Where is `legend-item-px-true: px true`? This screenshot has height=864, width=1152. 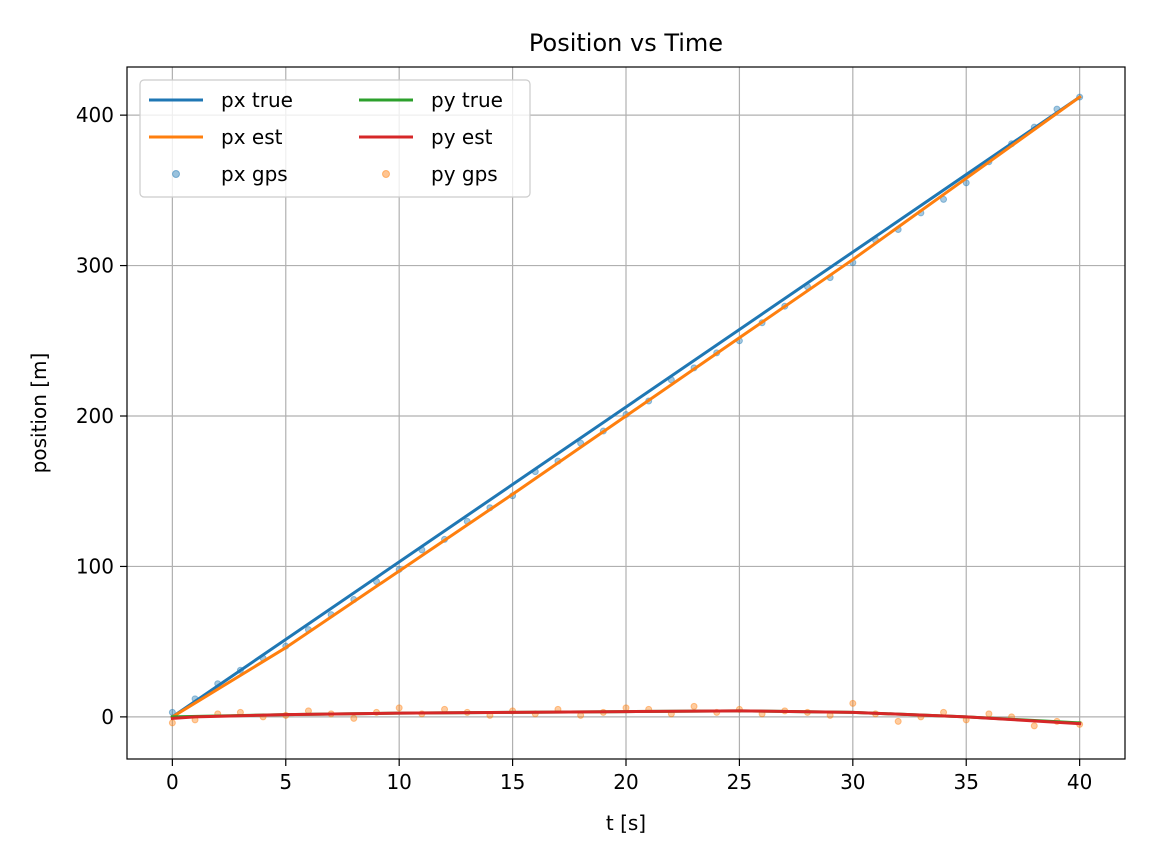
legend-item-px-true: px true is located at coordinates (221, 100).